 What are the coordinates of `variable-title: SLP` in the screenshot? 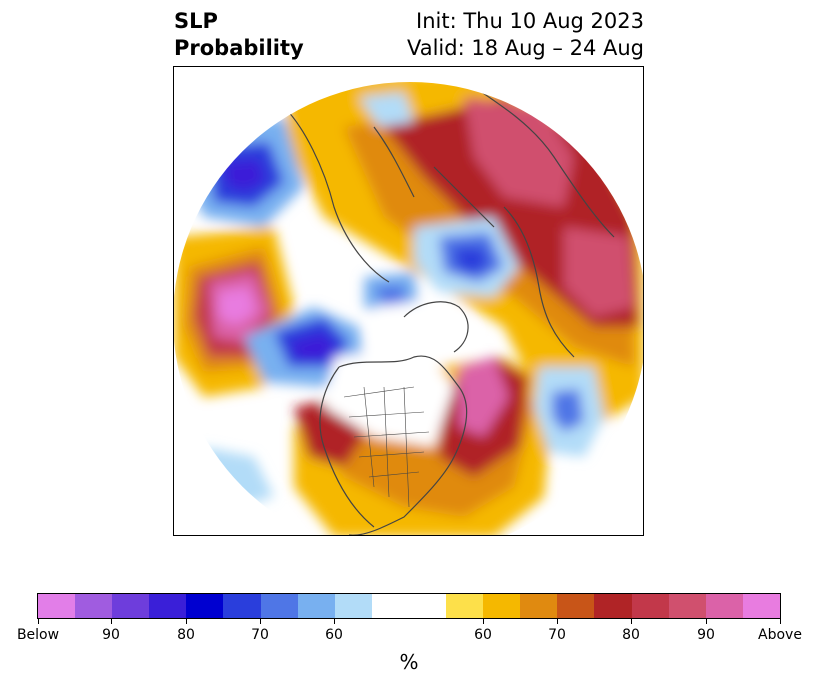 It's located at (196, 21).